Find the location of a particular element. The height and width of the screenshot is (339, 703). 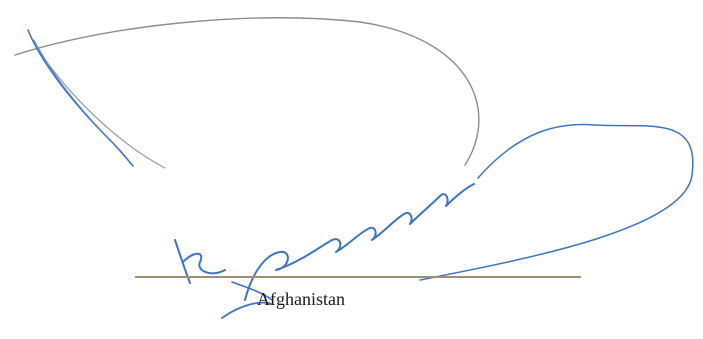

signature-cross-stroke is located at coordinates (252, 291).